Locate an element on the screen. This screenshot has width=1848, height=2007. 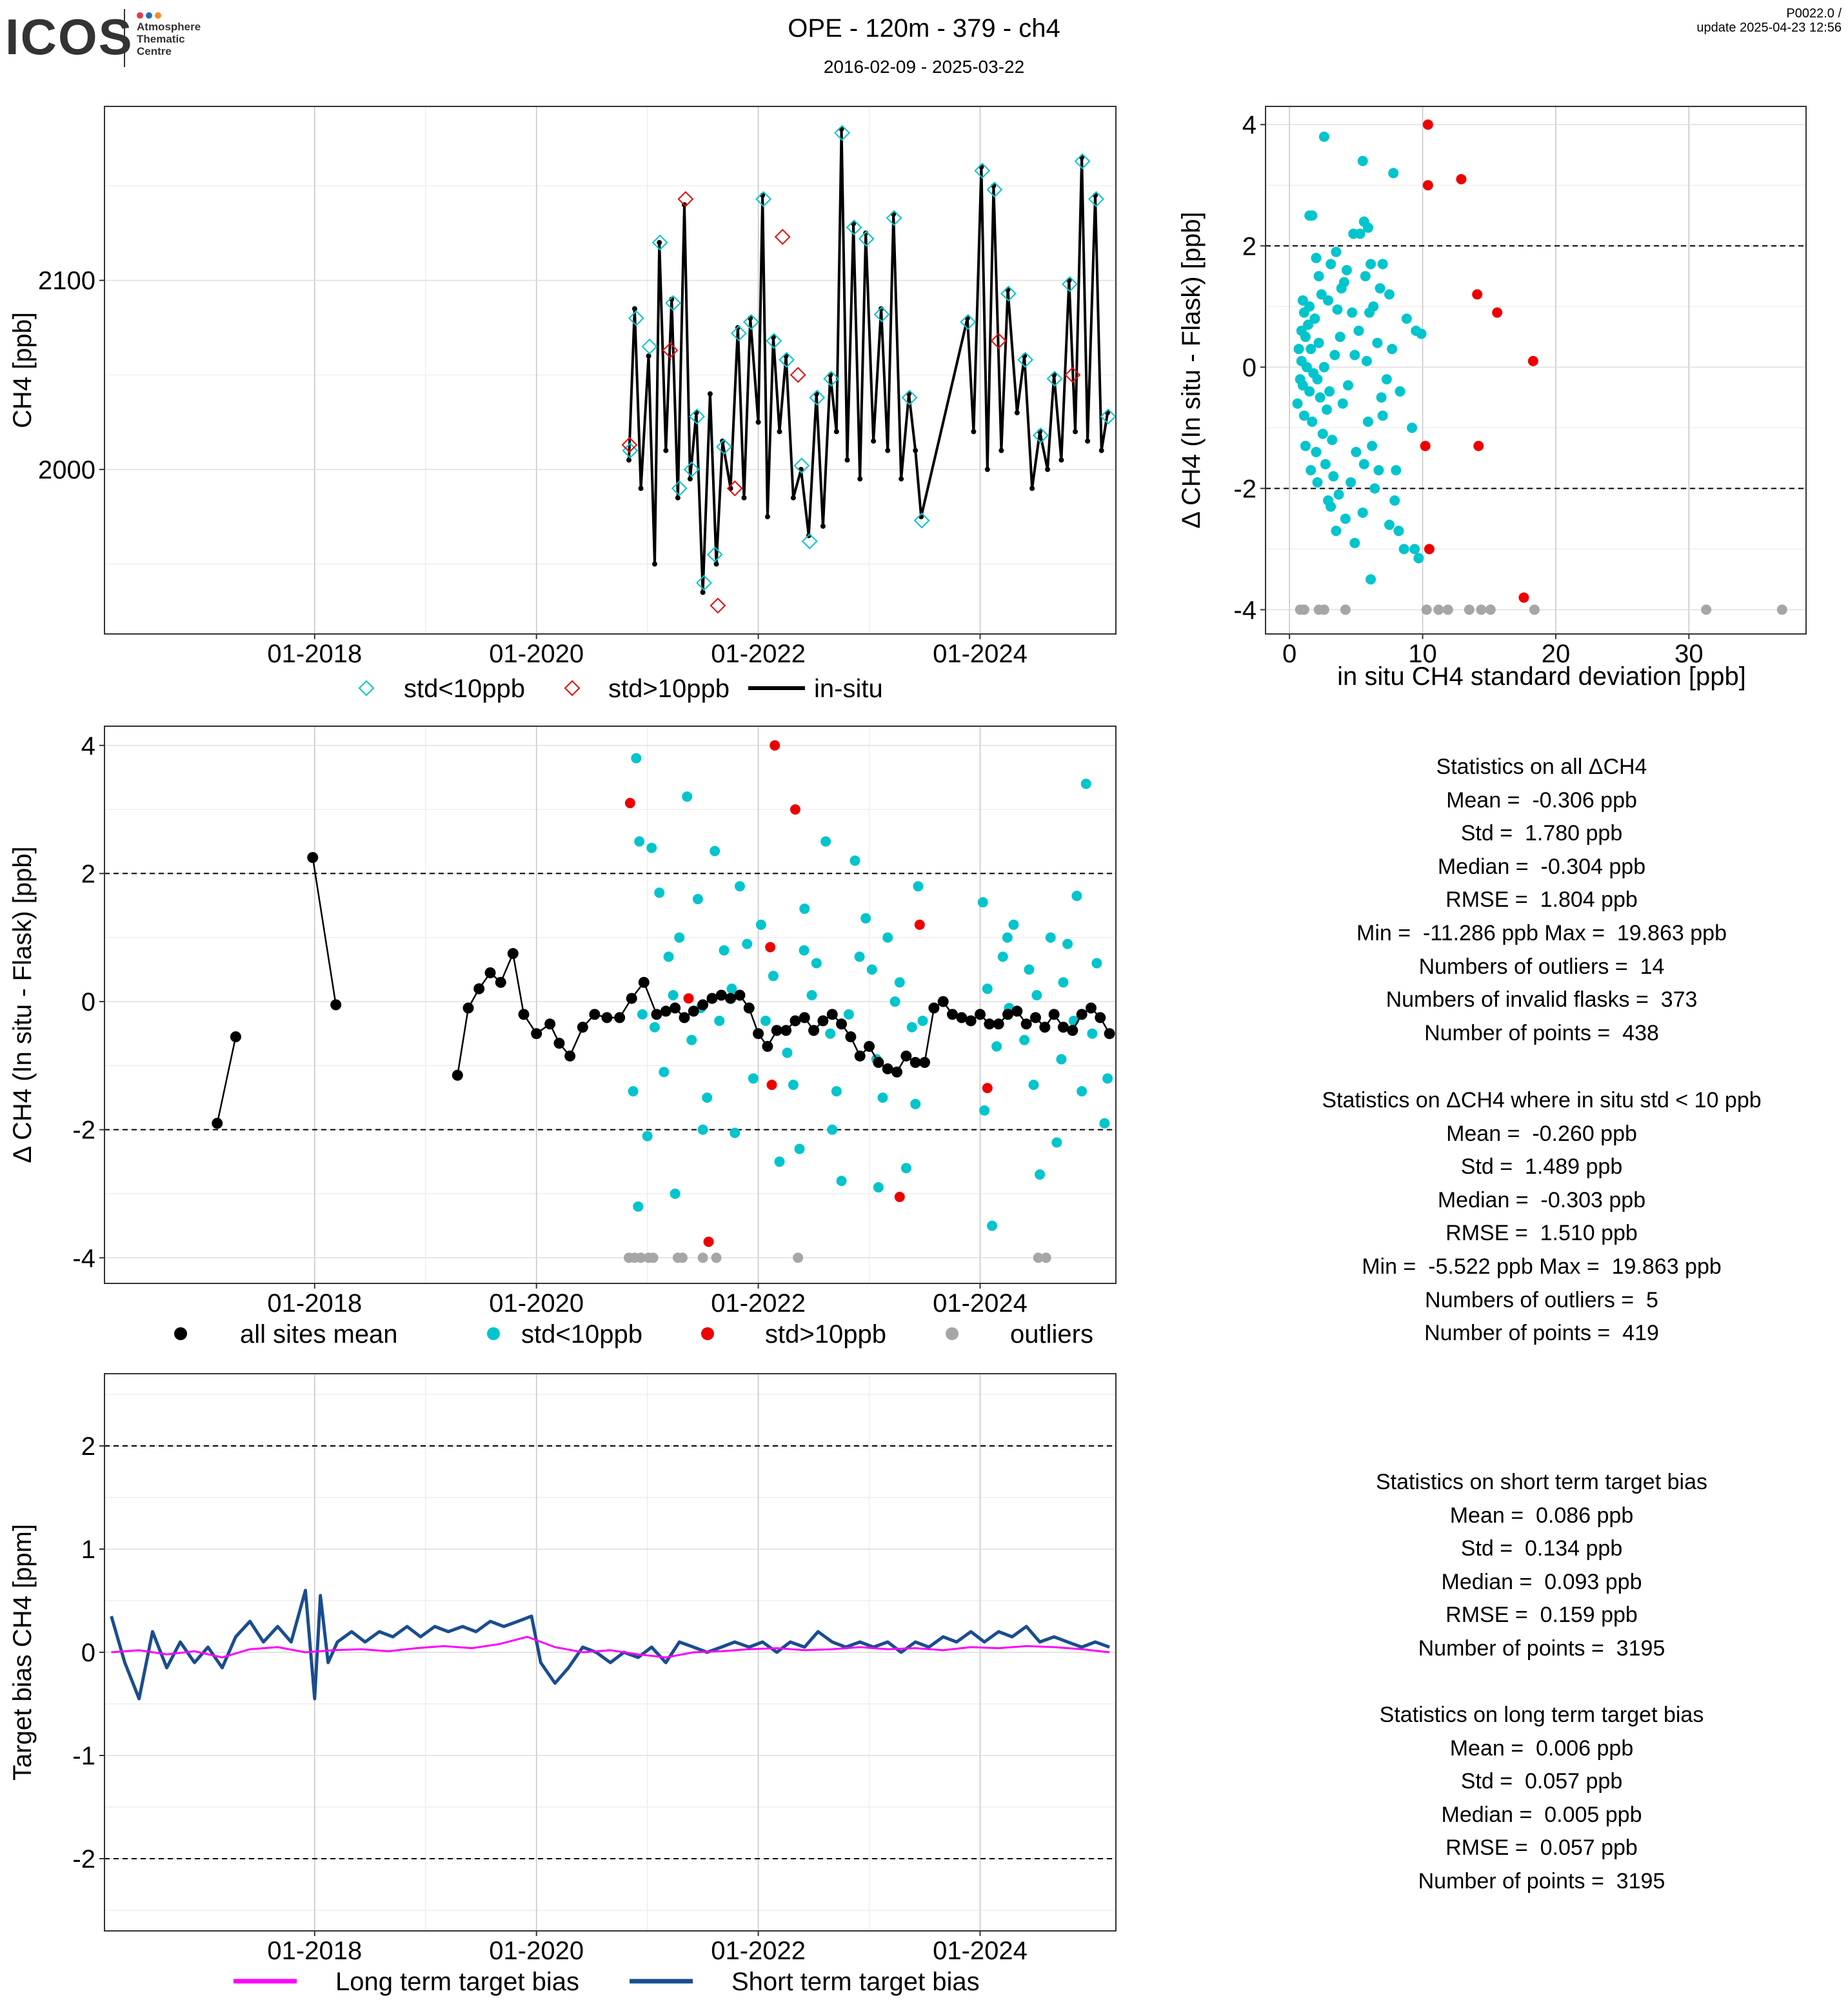
long-term-bias-line is located at coordinates (611, 1647).